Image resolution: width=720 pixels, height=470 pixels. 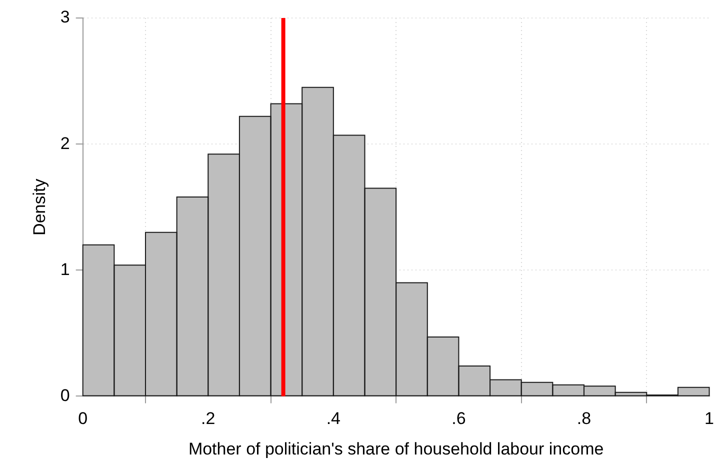 What do you see at coordinates (65, 269) in the screenshot?
I see `y-tick-label: 1` at bounding box center [65, 269].